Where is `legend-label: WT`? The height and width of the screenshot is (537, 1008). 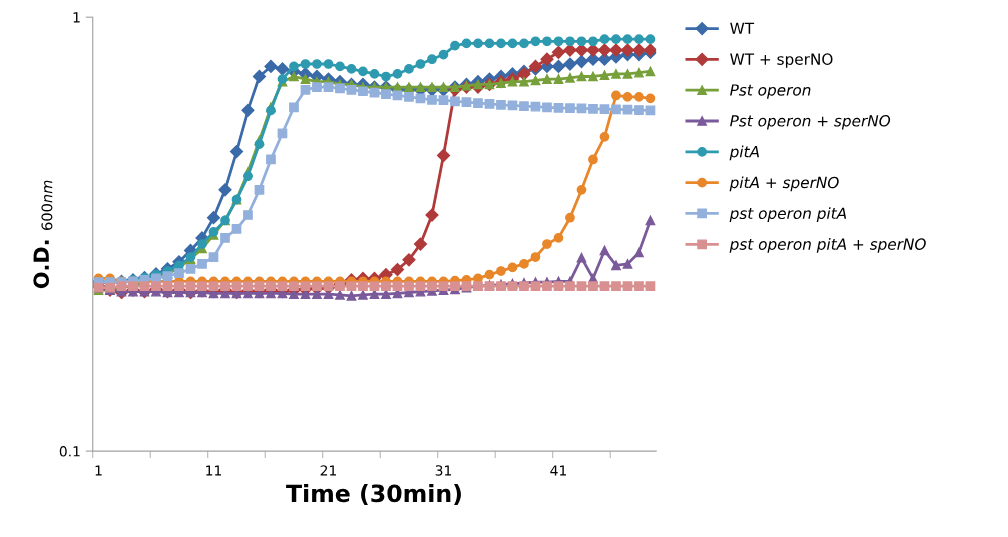 legend-label: WT is located at coordinates (742, 28).